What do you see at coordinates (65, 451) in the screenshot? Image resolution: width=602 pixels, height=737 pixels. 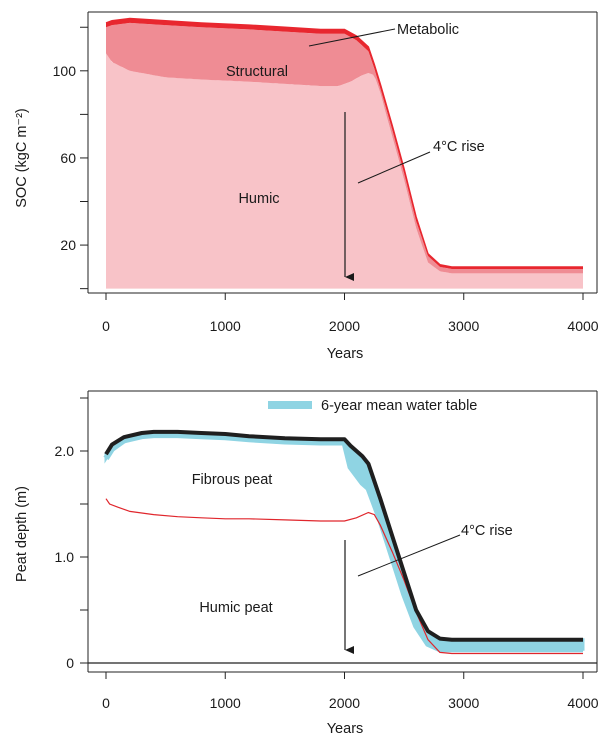 I see `y-tick-label: 2.0` at bounding box center [65, 451].